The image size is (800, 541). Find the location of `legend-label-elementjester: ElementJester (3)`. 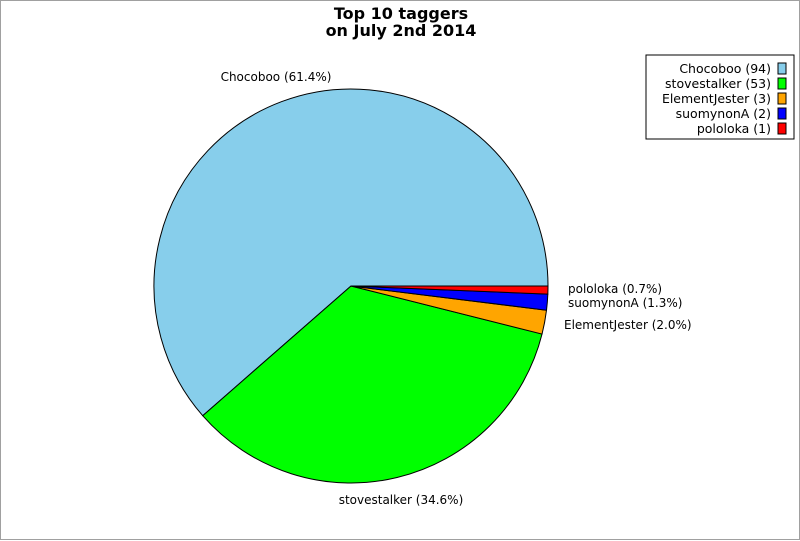

legend-label-elementjester: ElementJester (3) is located at coordinates (716, 98).